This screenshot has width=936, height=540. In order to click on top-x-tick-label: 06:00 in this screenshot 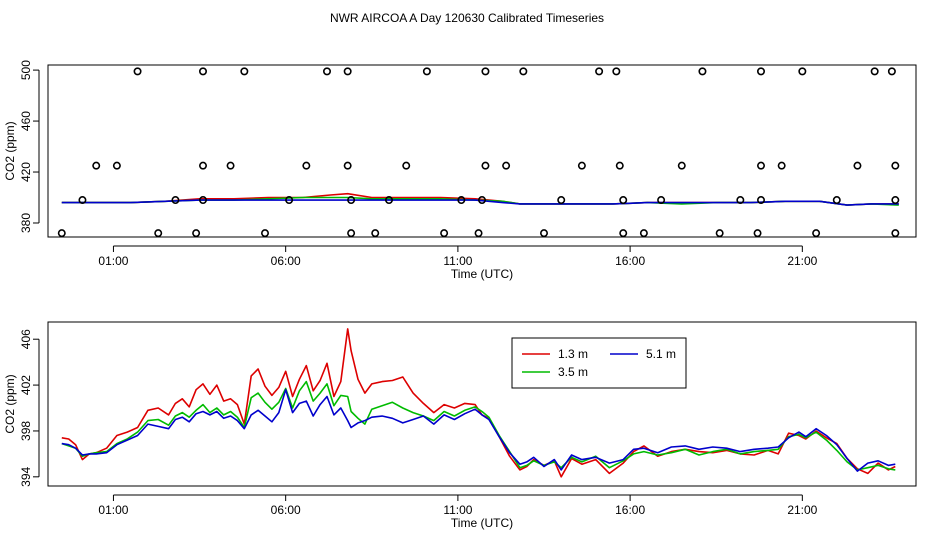, I will do `click(286, 261)`.